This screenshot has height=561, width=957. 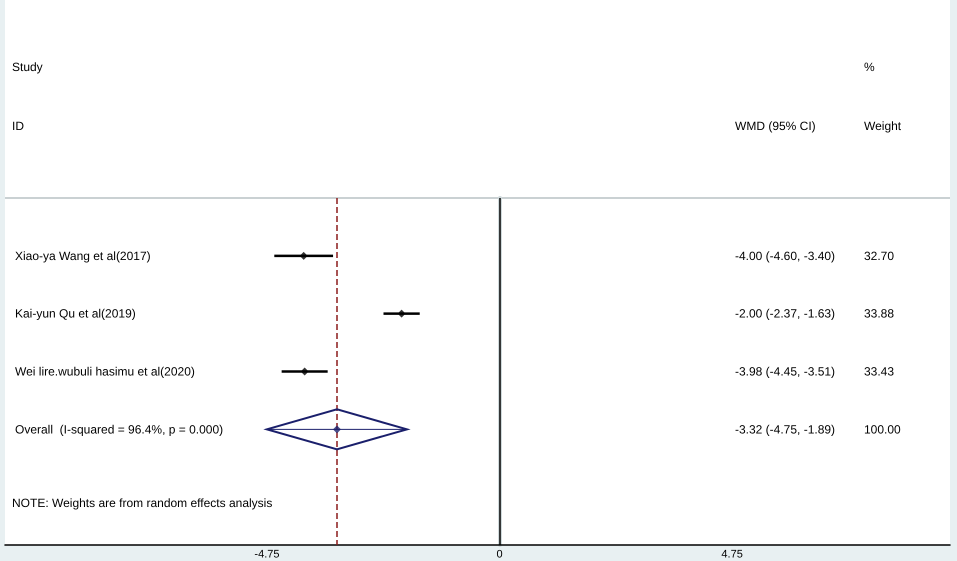 I want to click on y-tick-label: Wei lire.wubuli hasimu et al(2020), so click(x=105, y=371).